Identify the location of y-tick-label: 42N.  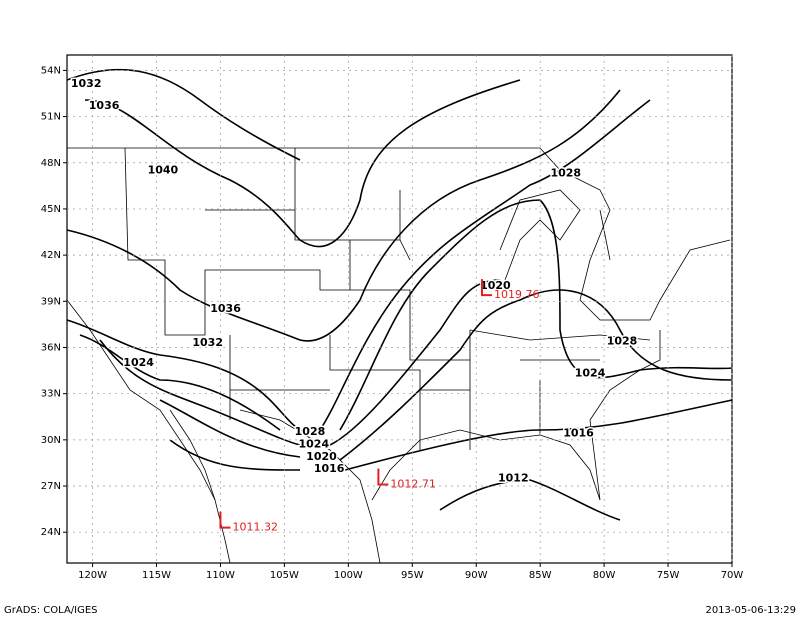
(51, 255).